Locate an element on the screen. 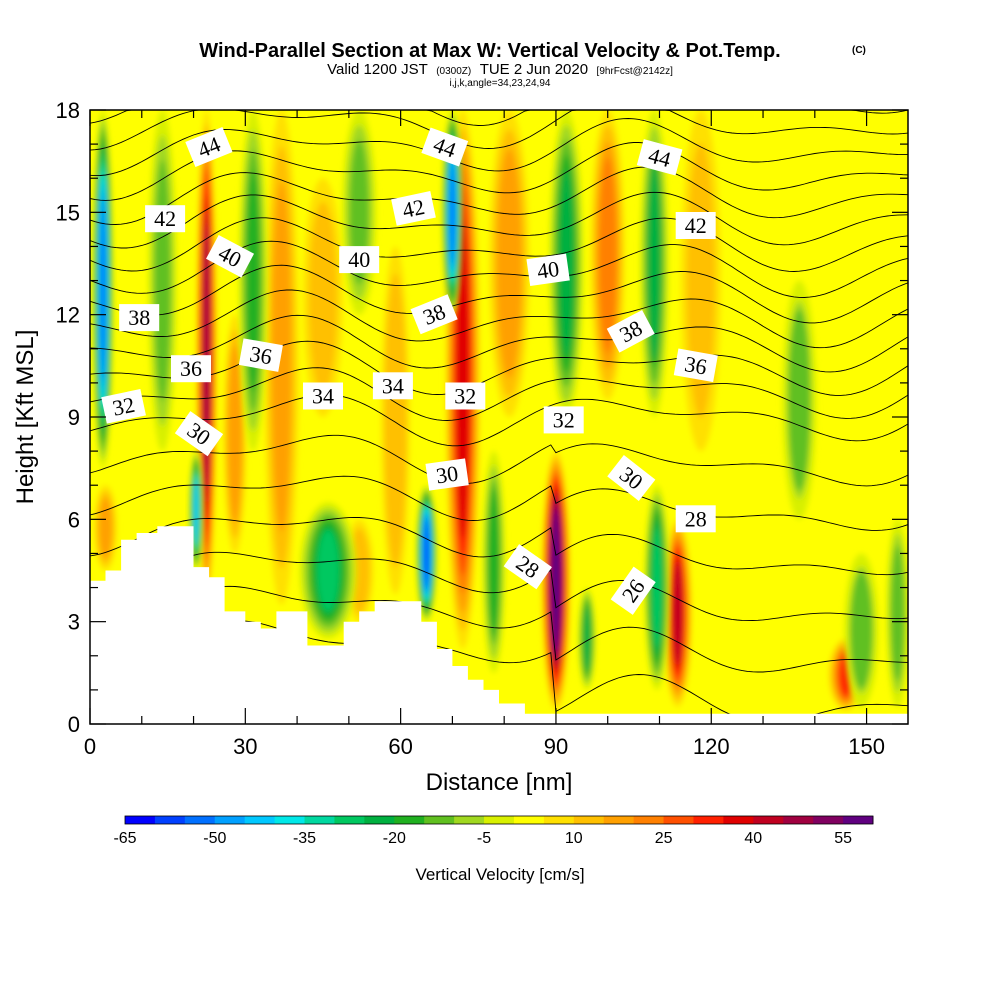  colorbar is located at coordinates (499, 820).